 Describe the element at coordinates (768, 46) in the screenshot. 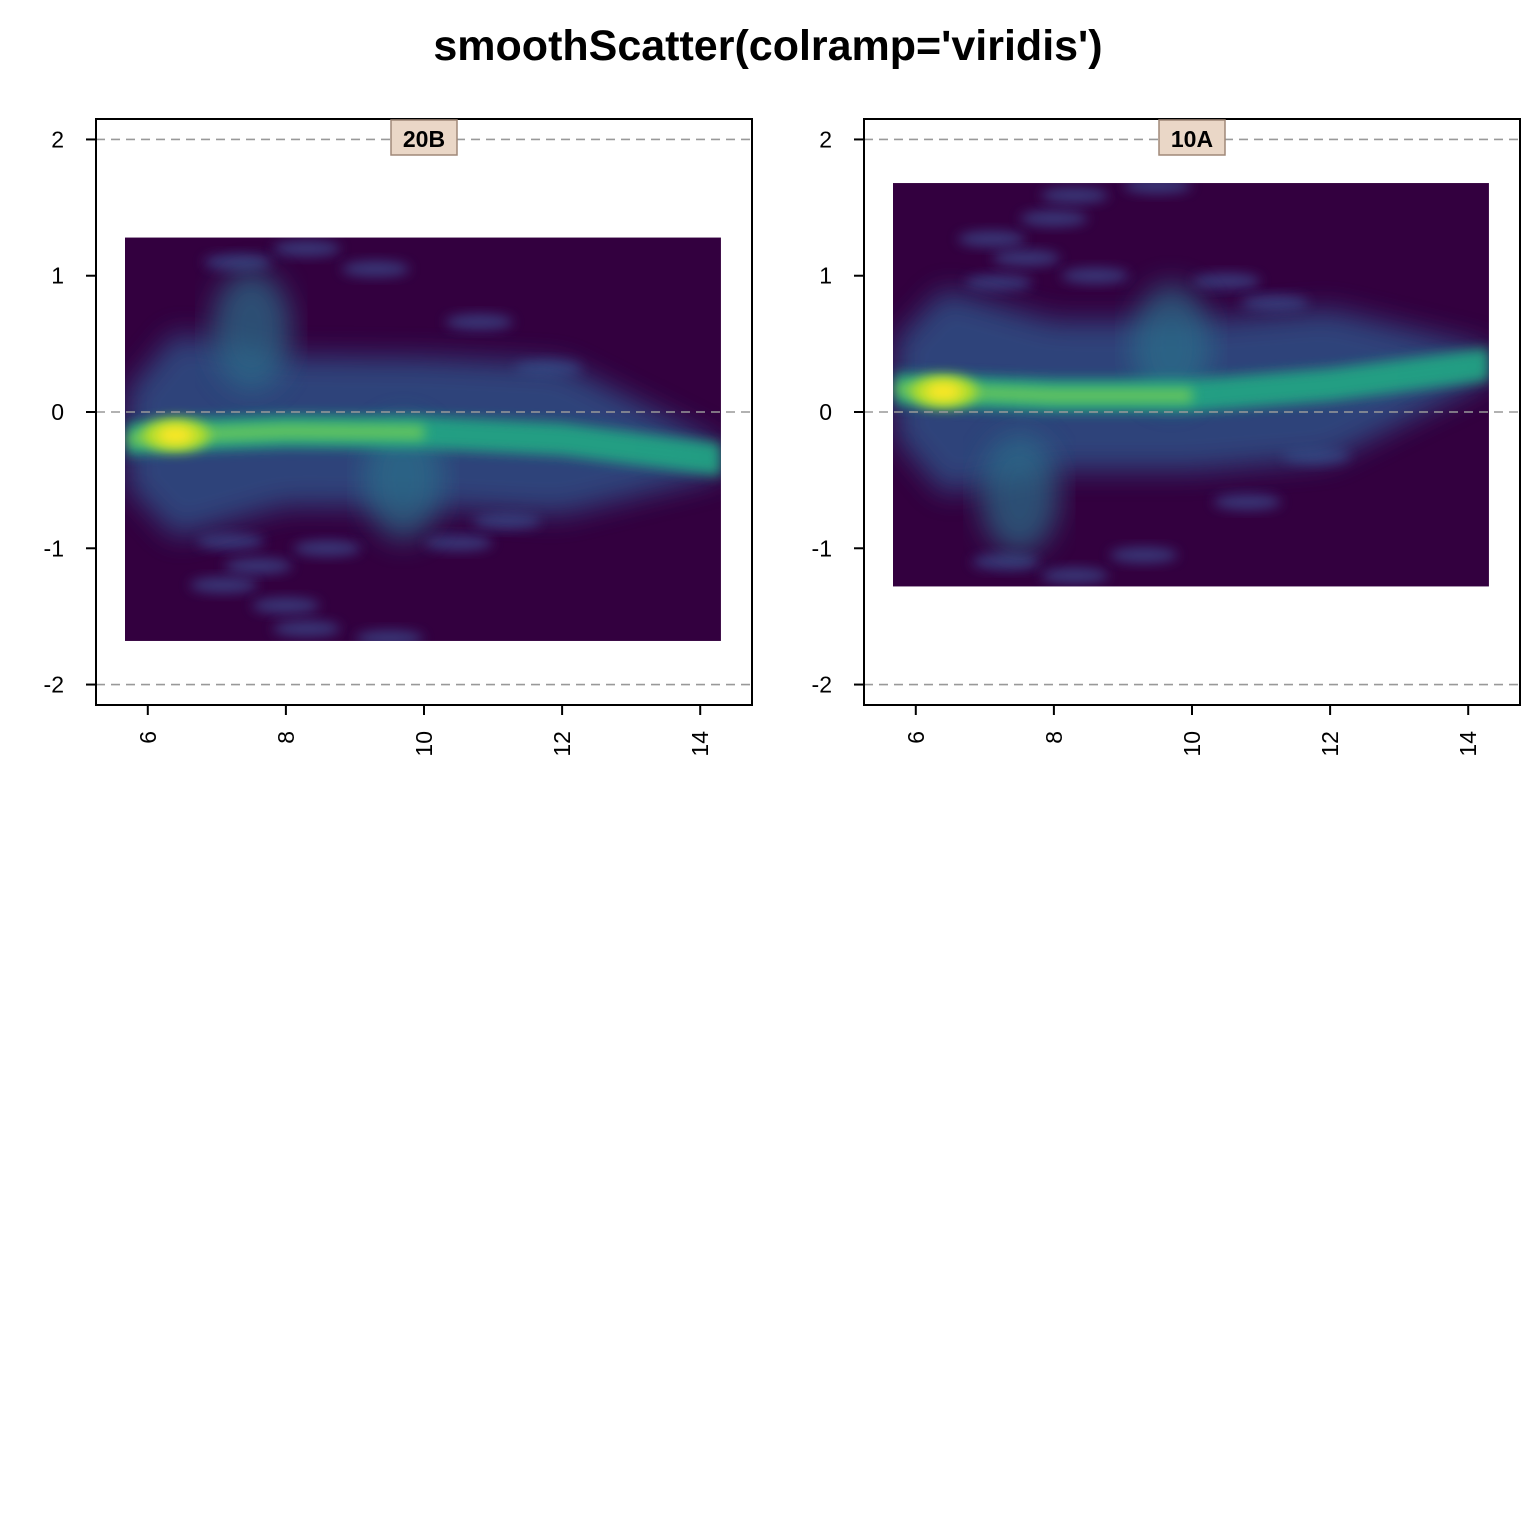

I see `chart-title: smoothScatter(colramp='viridis')` at that location.